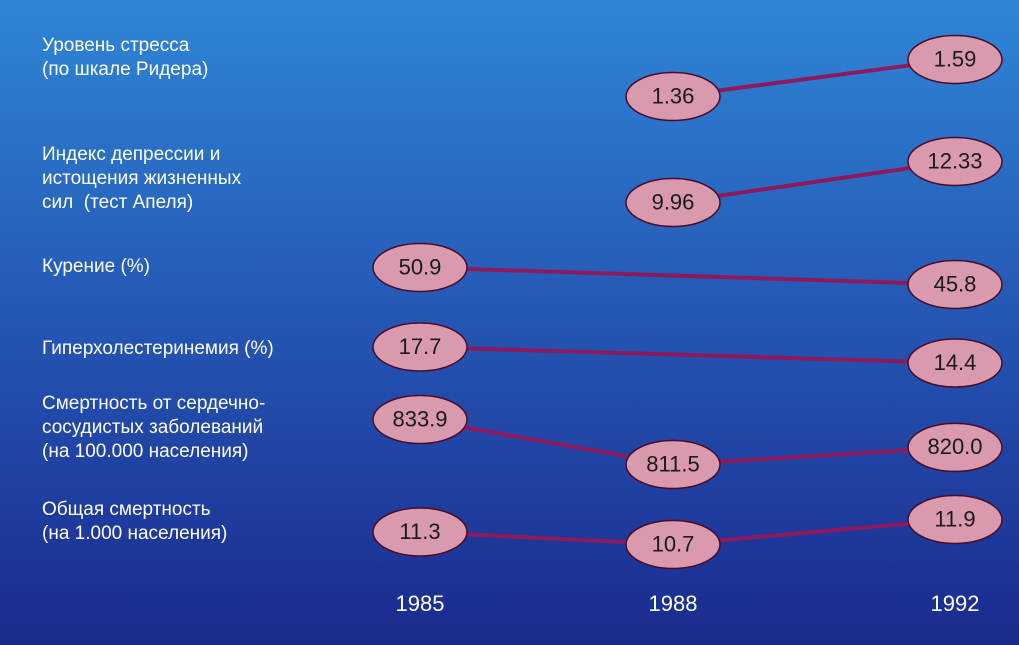 The image size is (1019, 645). Describe the element at coordinates (673, 603) in the screenshot. I see `x-tick-label: 1988` at that location.